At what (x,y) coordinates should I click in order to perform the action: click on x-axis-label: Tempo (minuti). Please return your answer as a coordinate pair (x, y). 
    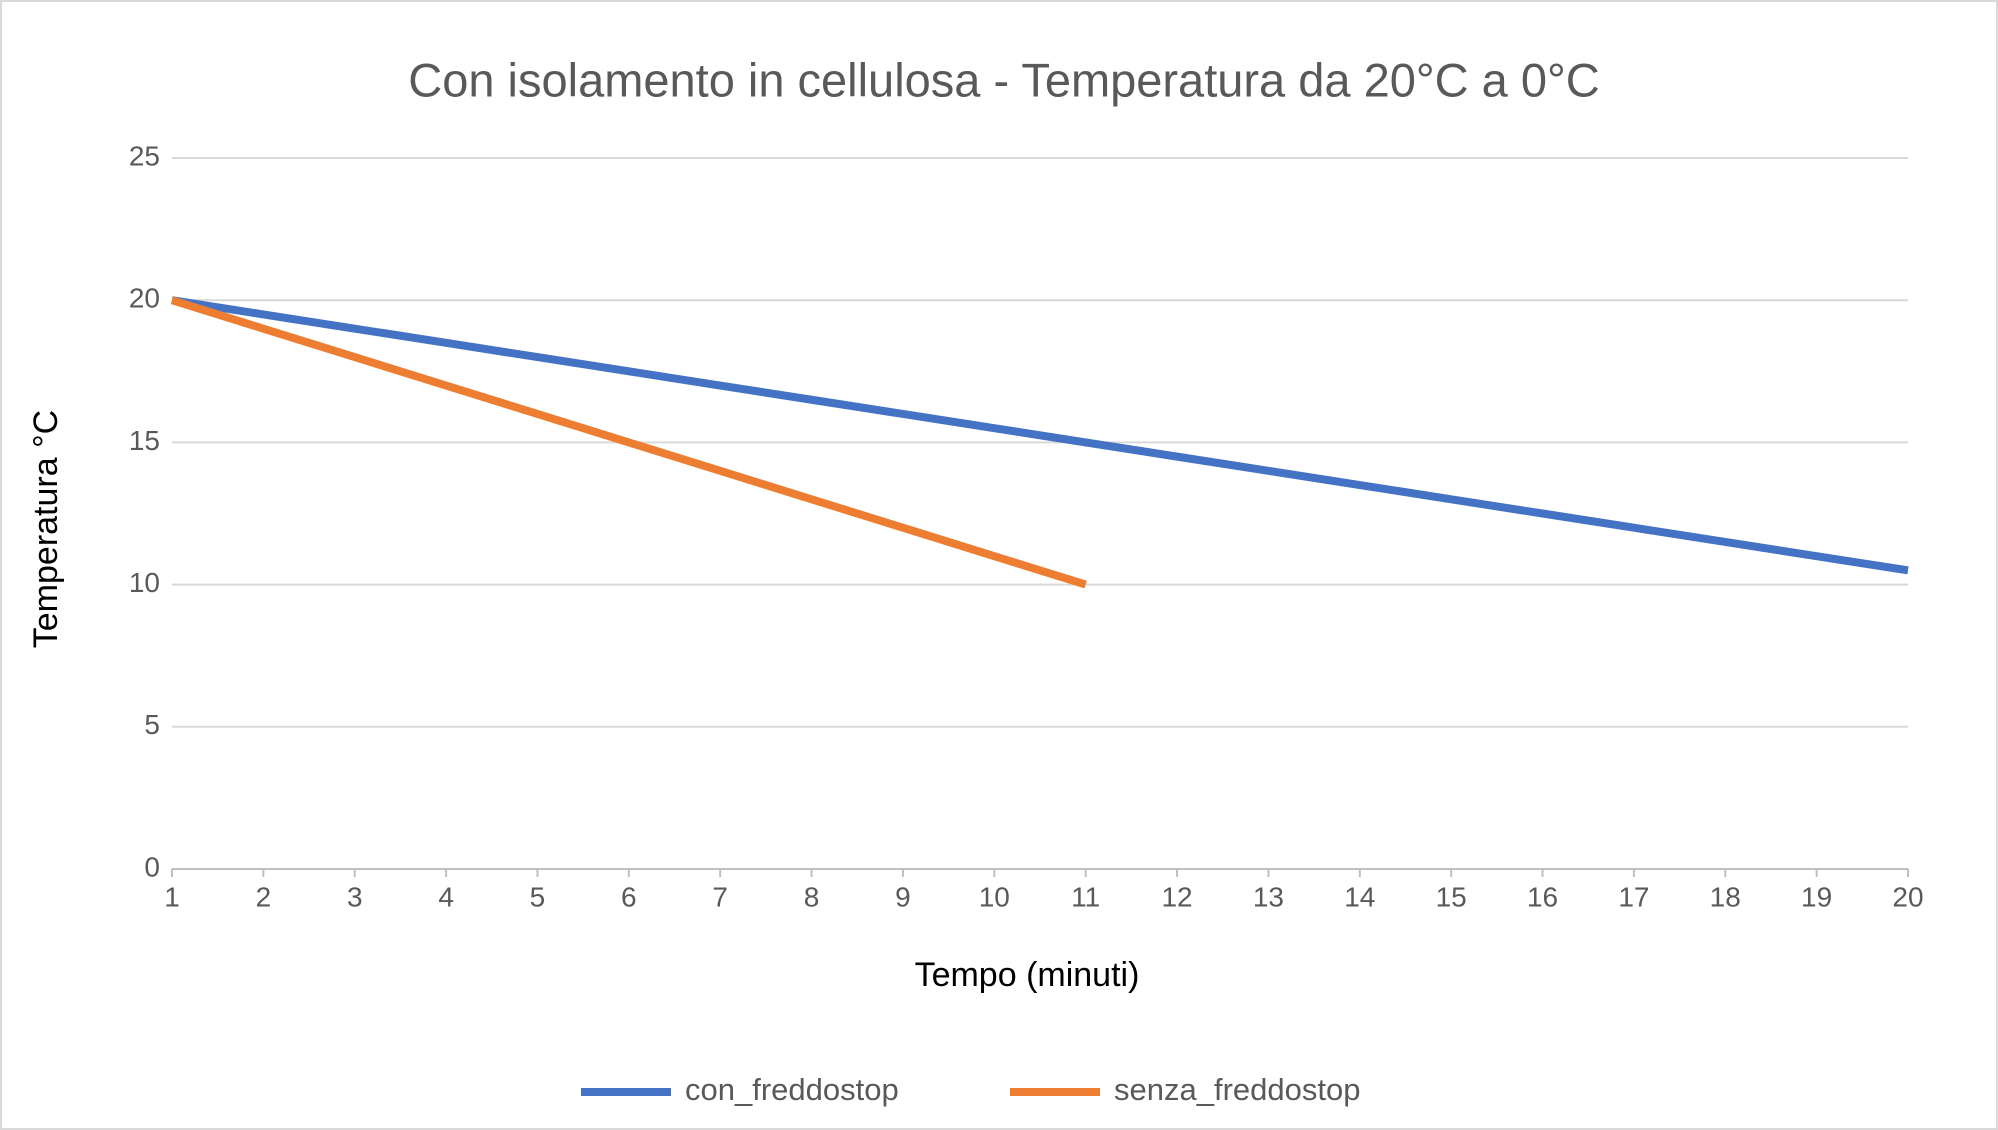
    Looking at the image, I should click on (1027, 975).